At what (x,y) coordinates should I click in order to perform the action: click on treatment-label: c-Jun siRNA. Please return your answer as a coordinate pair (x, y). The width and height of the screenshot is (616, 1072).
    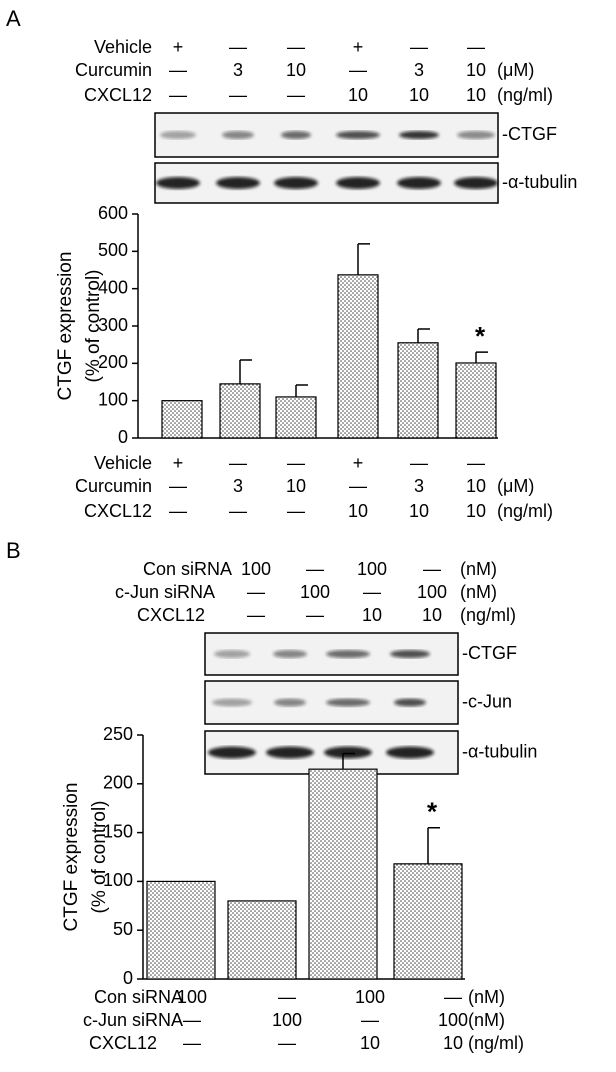
    Looking at the image, I should click on (165, 592).